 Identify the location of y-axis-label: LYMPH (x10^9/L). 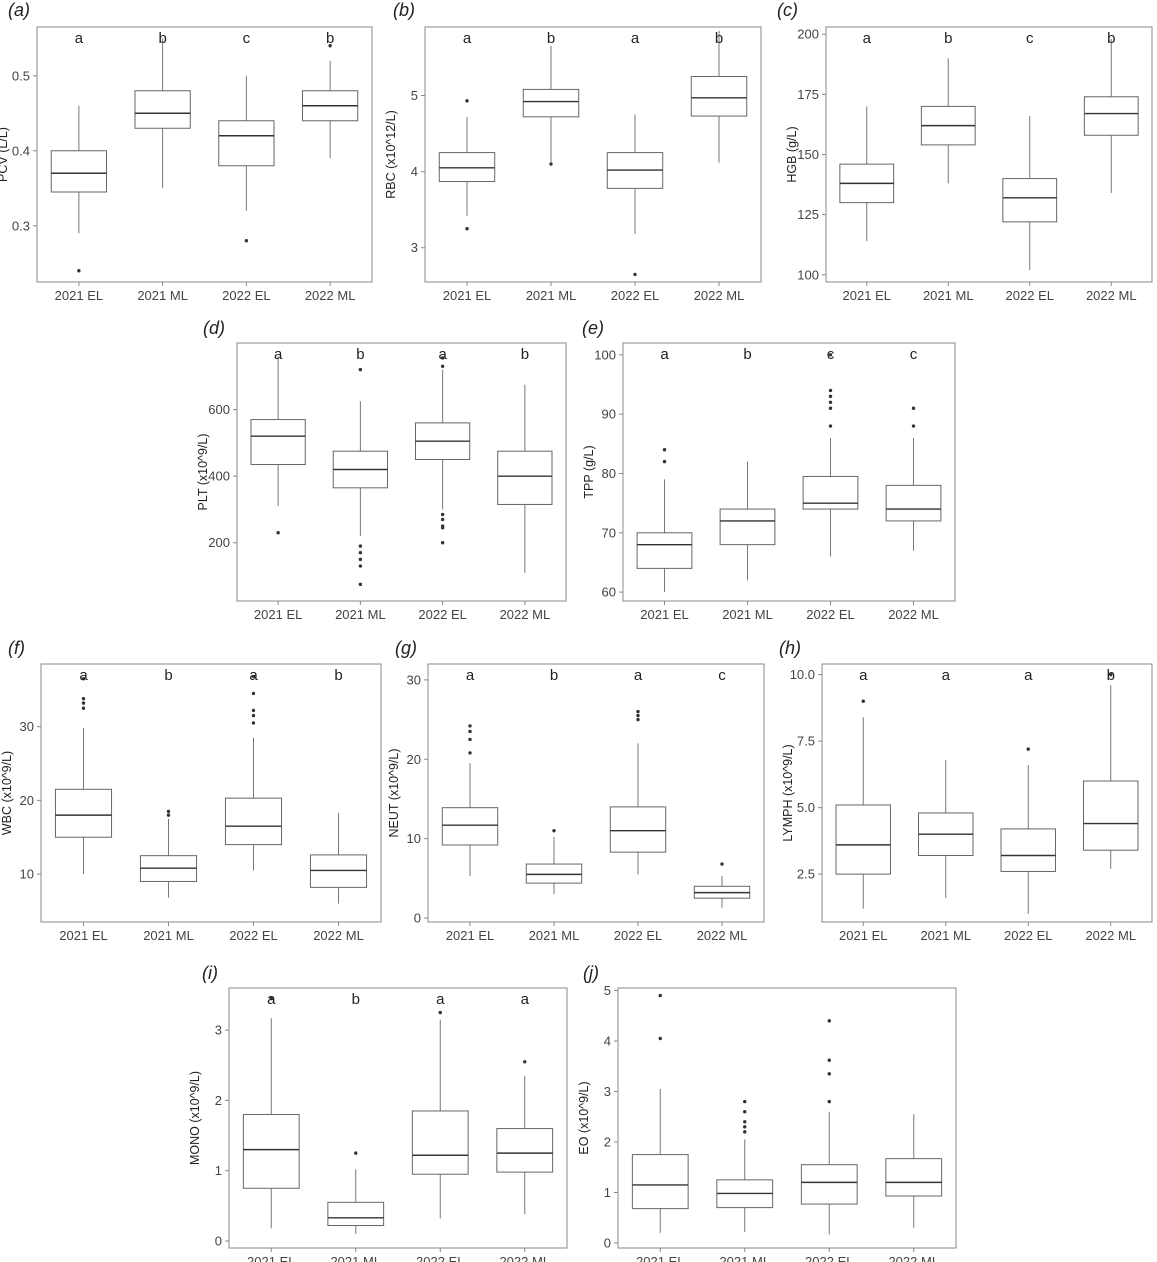
(788, 792).